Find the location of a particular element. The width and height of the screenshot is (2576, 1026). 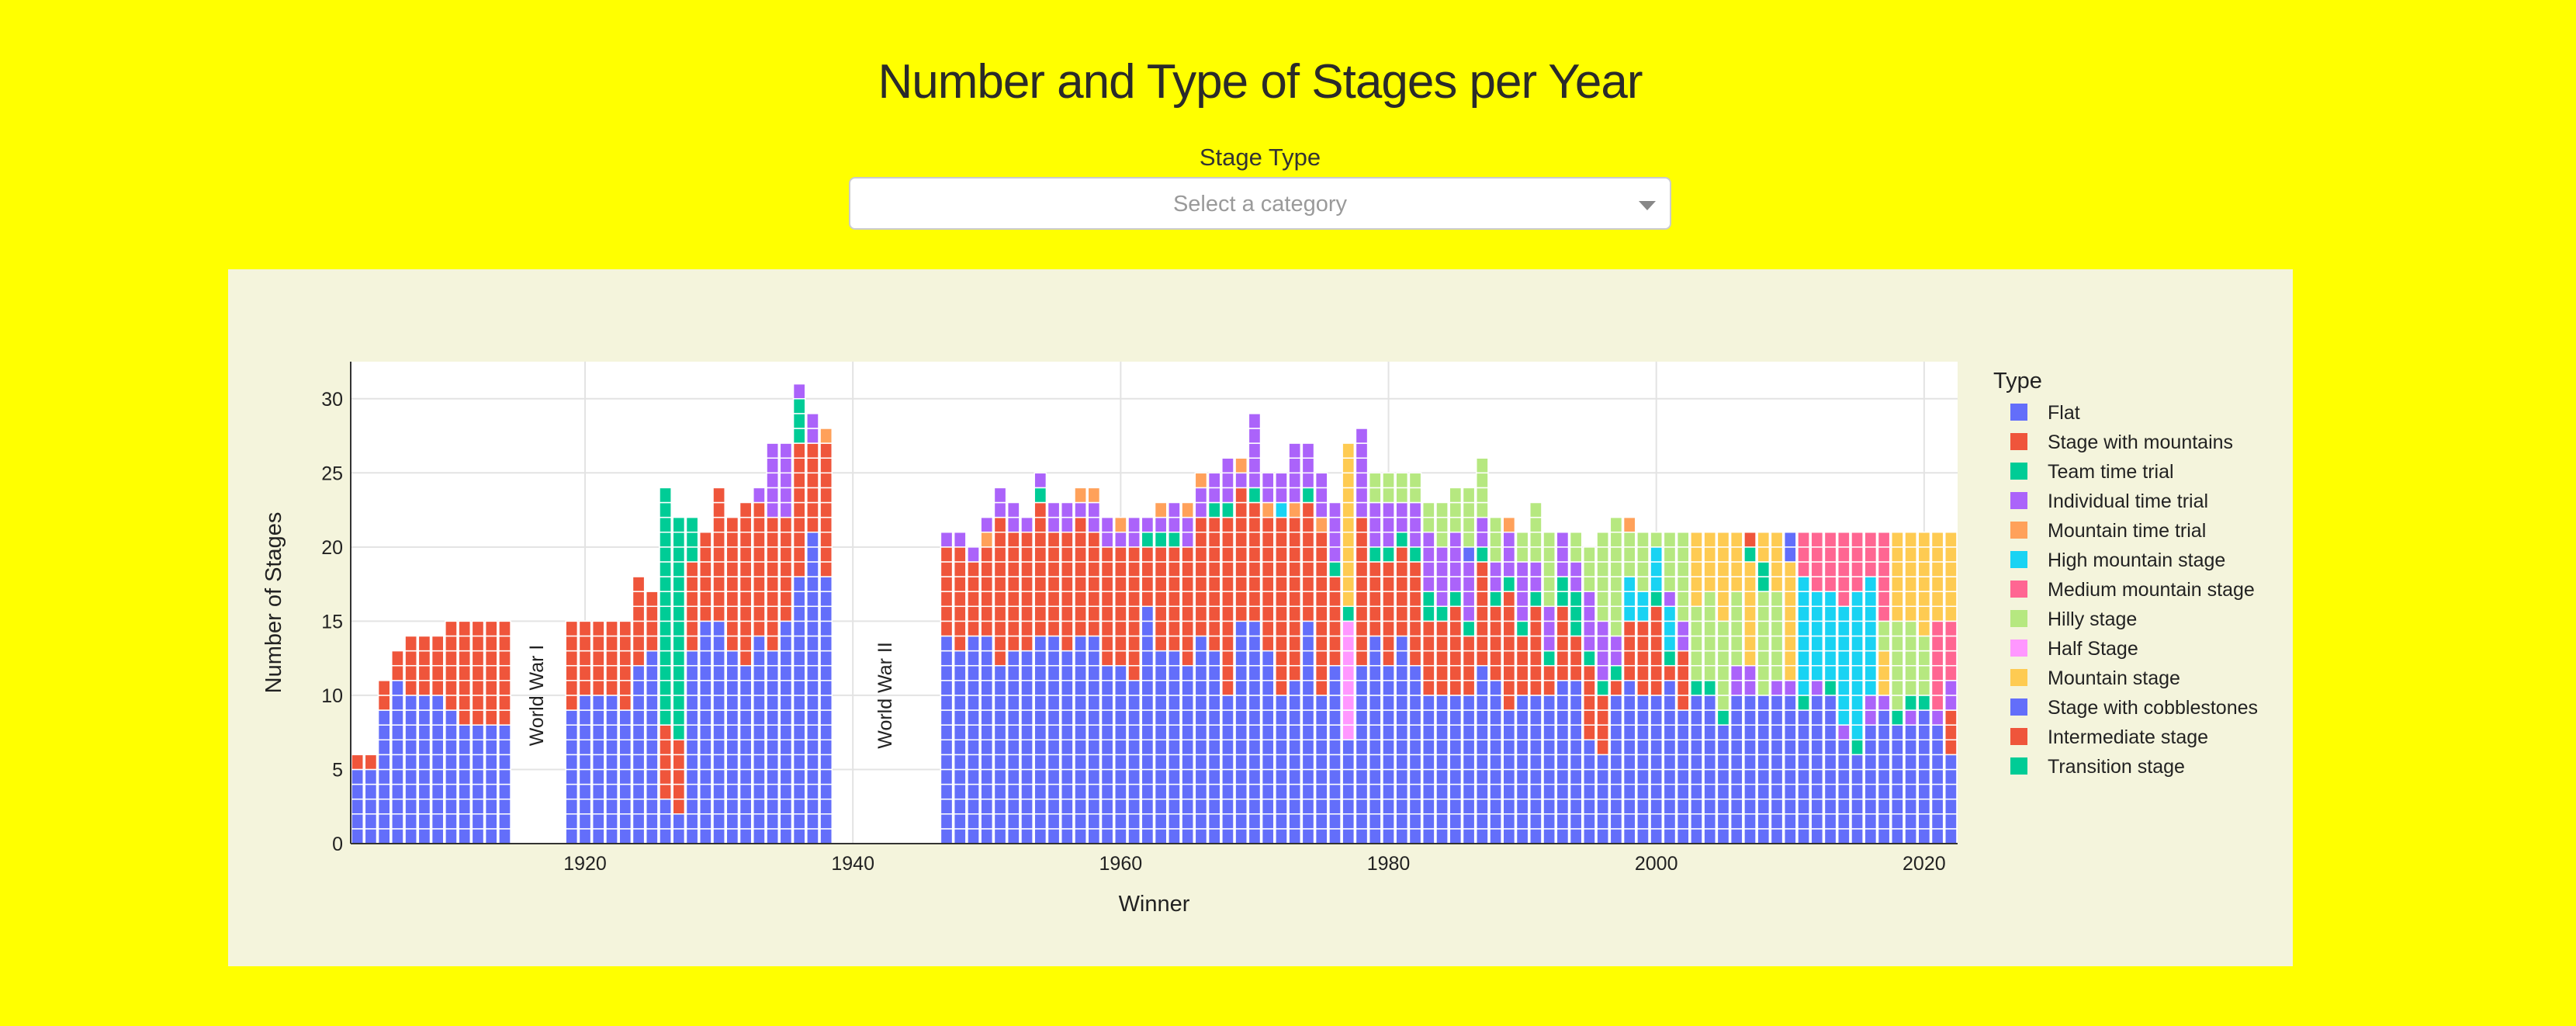

stage-type-dropdown: Select a category is located at coordinates (1260, 204).